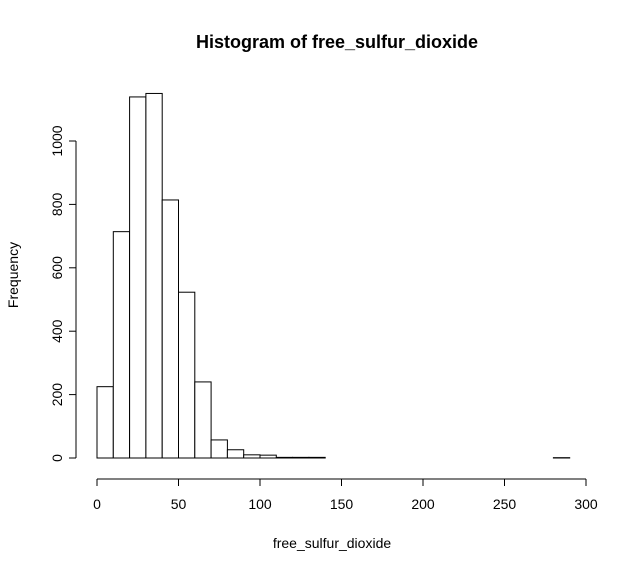 Image resolution: width=627 pixels, height=571 pixels. Describe the element at coordinates (345, 495) in the screenshot. I see `x-axis: 0 50 100 150 200 250 300` at that location.